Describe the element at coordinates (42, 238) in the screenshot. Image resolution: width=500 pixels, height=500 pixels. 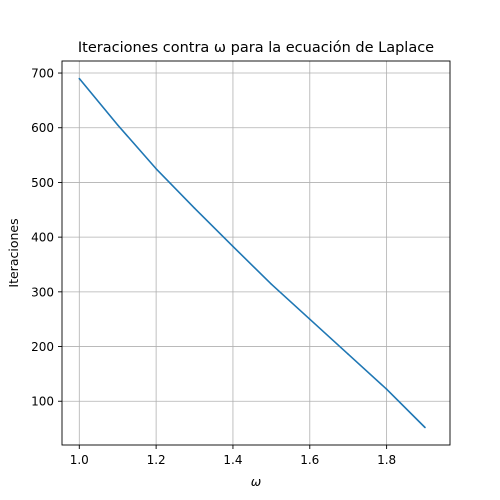
I see `y-tick-label: 400` at that location.